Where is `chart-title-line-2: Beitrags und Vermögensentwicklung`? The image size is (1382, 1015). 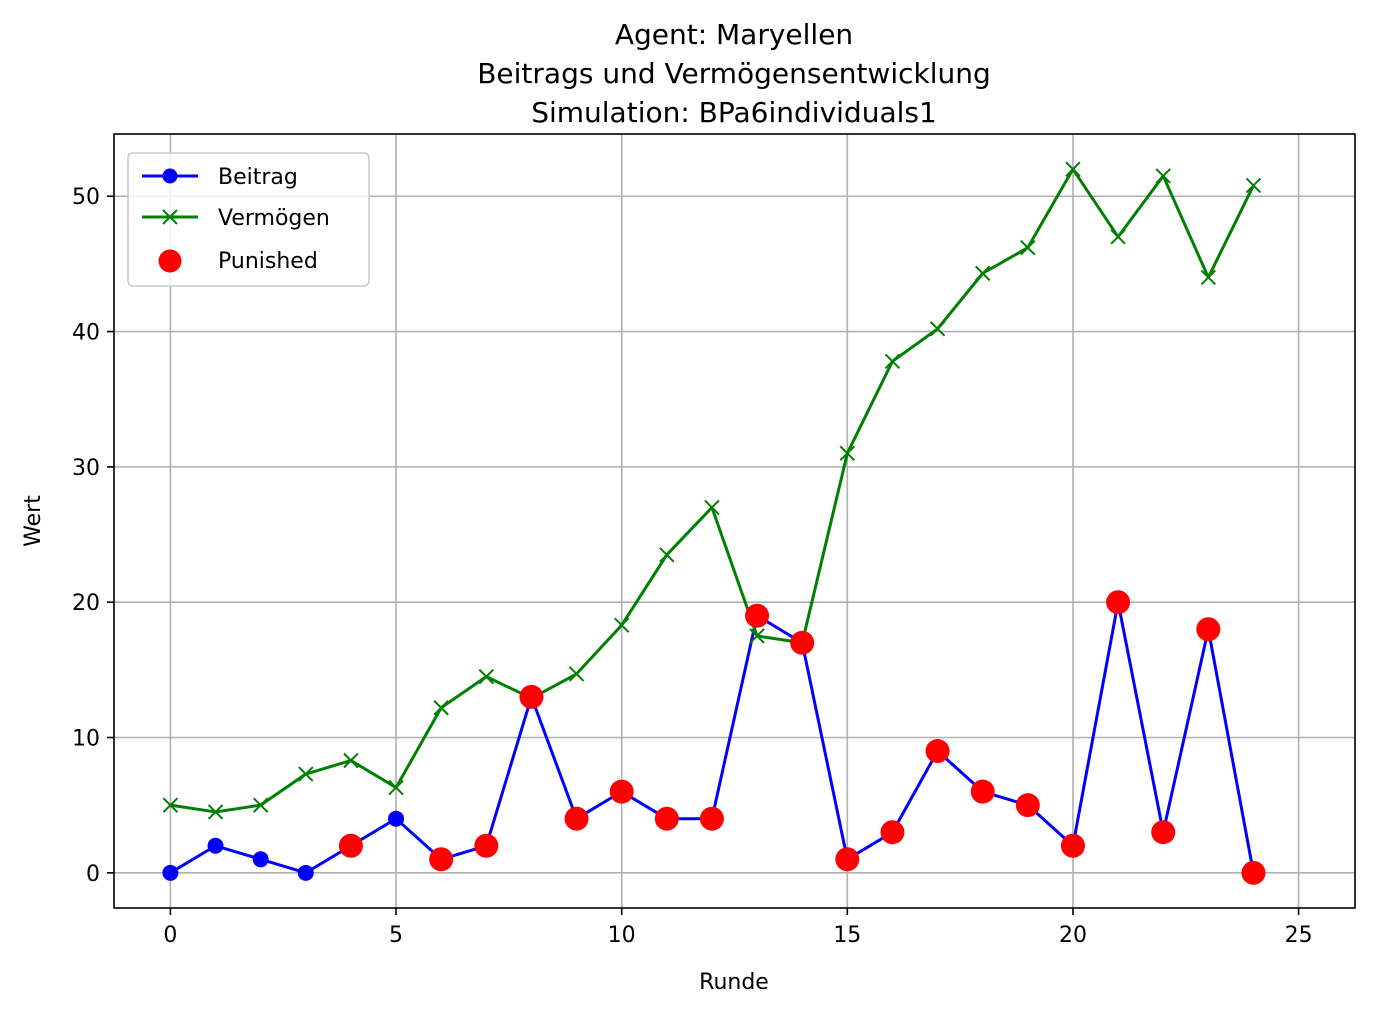
chart-title-line-2: Beitrags und Vermögensentwicklung is located at coordinates (734, 73).